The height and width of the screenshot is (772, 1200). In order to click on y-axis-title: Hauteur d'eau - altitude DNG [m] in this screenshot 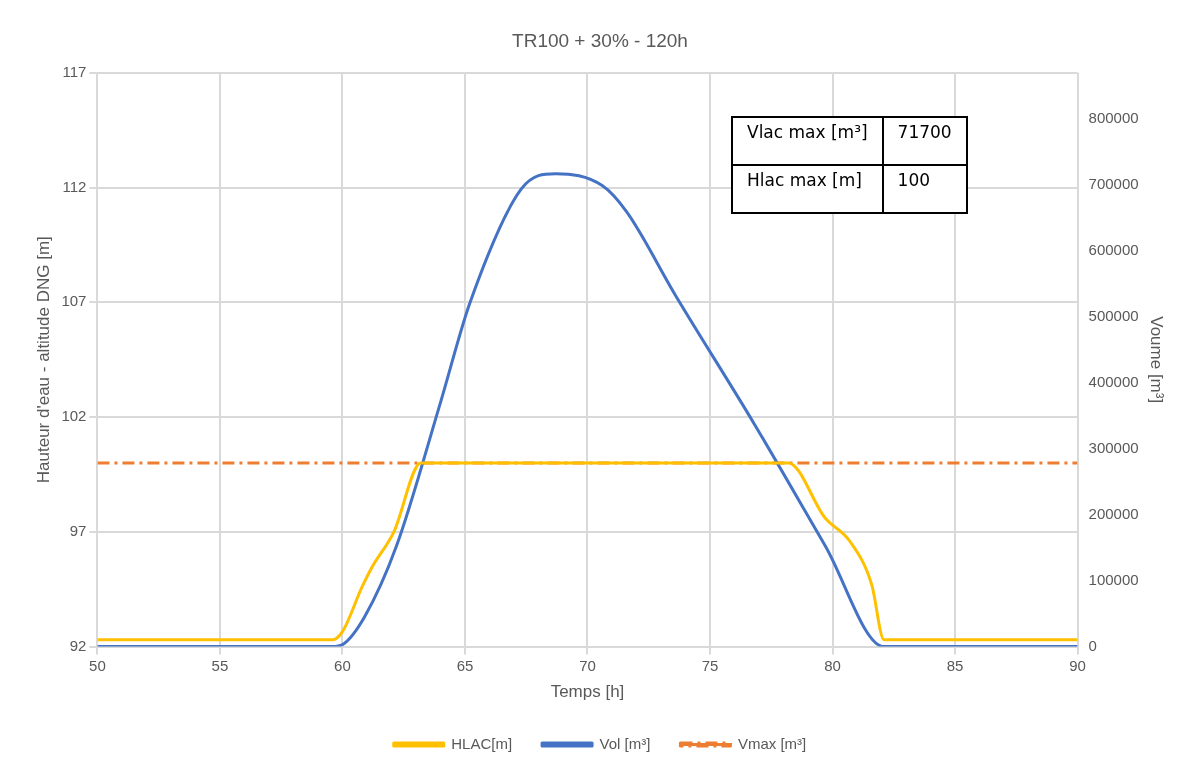, I will do `click(43, 360)`.